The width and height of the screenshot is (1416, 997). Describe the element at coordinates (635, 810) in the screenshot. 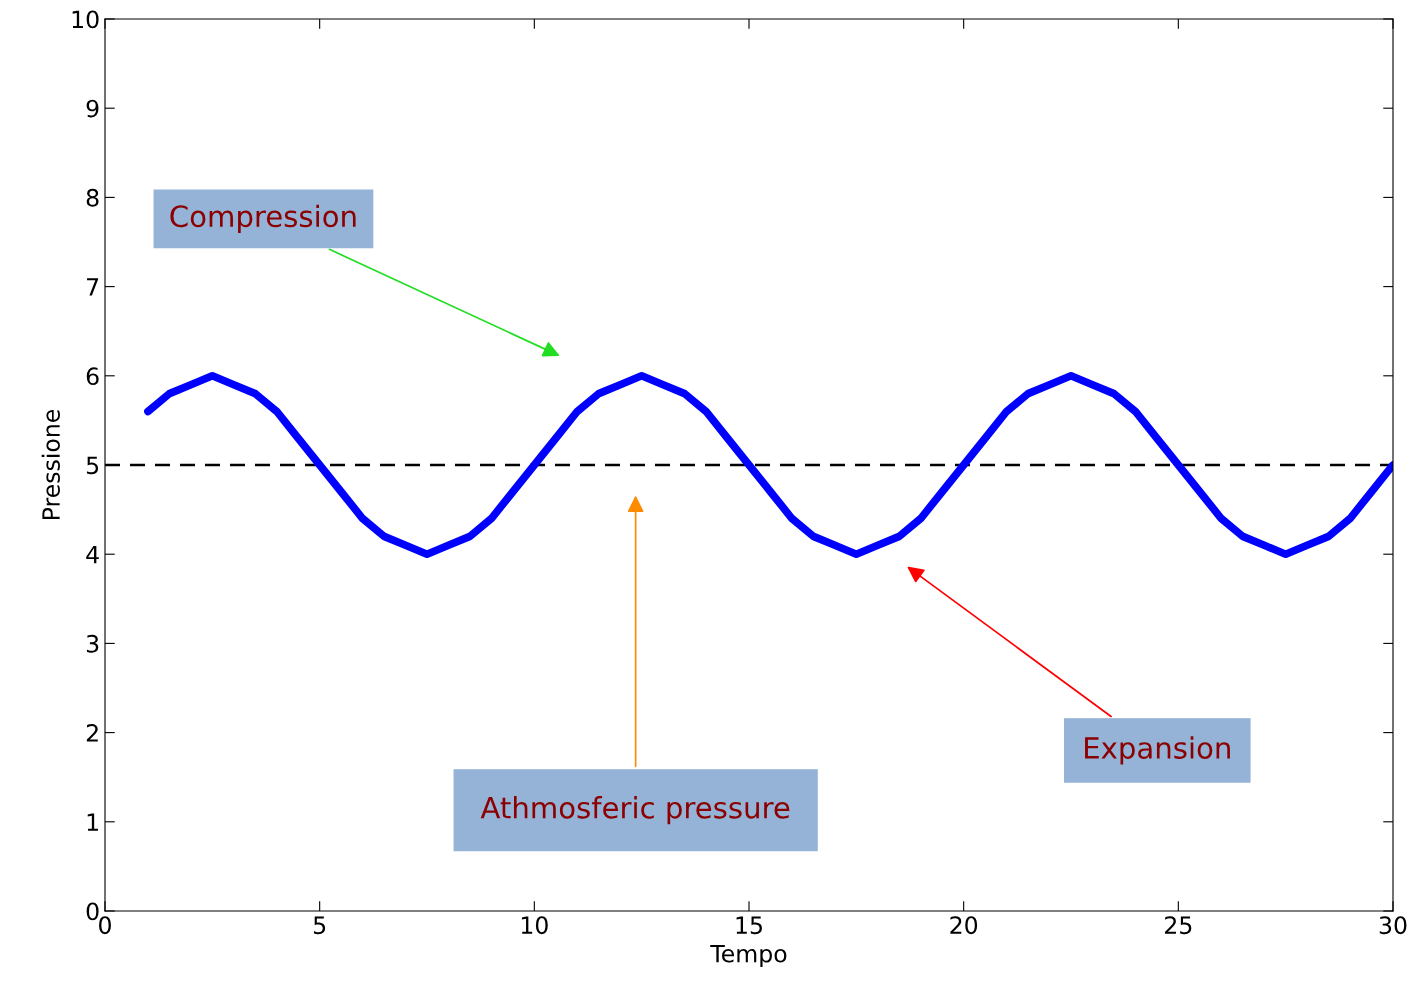

I see `annotation: Athmosferic pressure` at that location.